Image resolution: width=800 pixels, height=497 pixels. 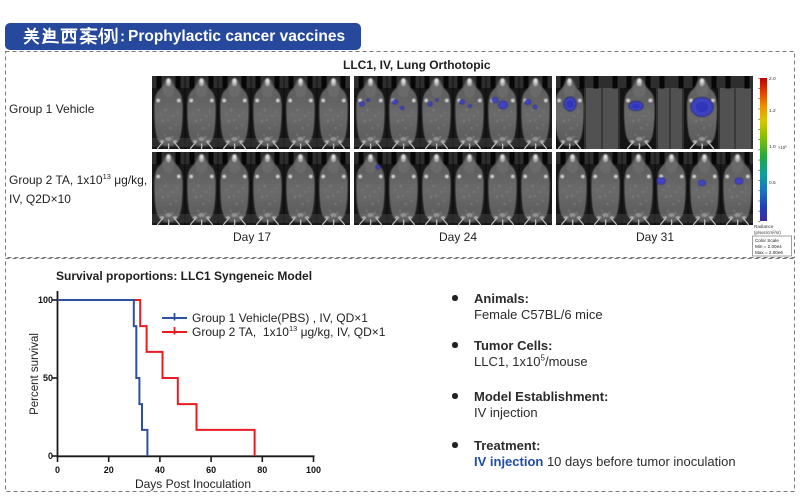 What do you see at coordinates (48, 378) in the screenshot?
I see `svg-text: 50` at bounding box center [48, 378].